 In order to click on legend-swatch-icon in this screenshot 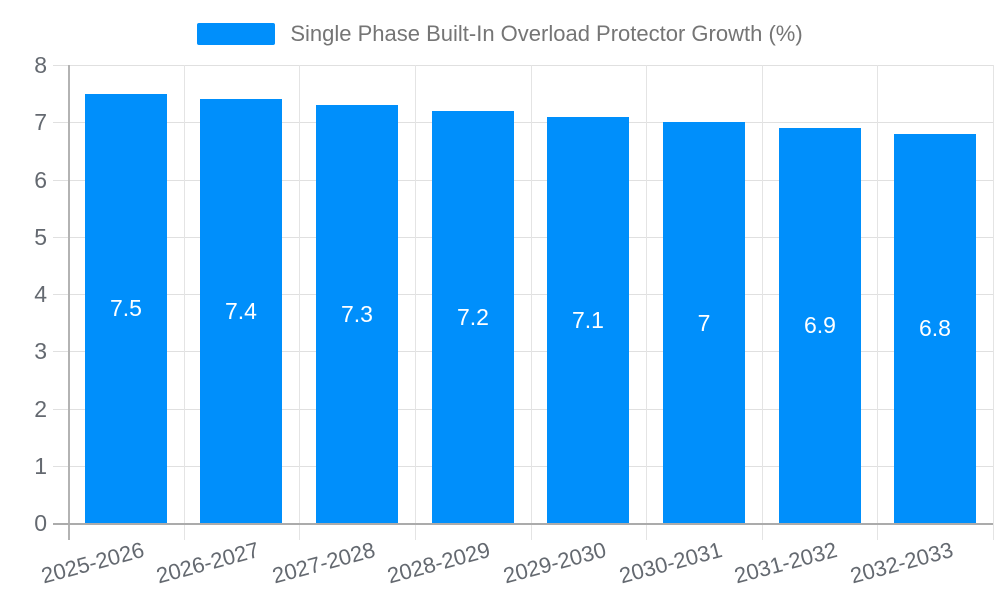, I will do `click(236, 34)`.